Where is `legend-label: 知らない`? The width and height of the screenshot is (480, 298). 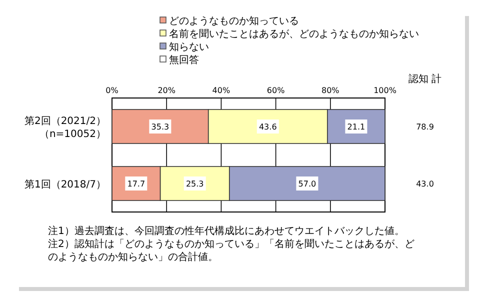 legend-label: 知らない is located at coordinates (189, 47).